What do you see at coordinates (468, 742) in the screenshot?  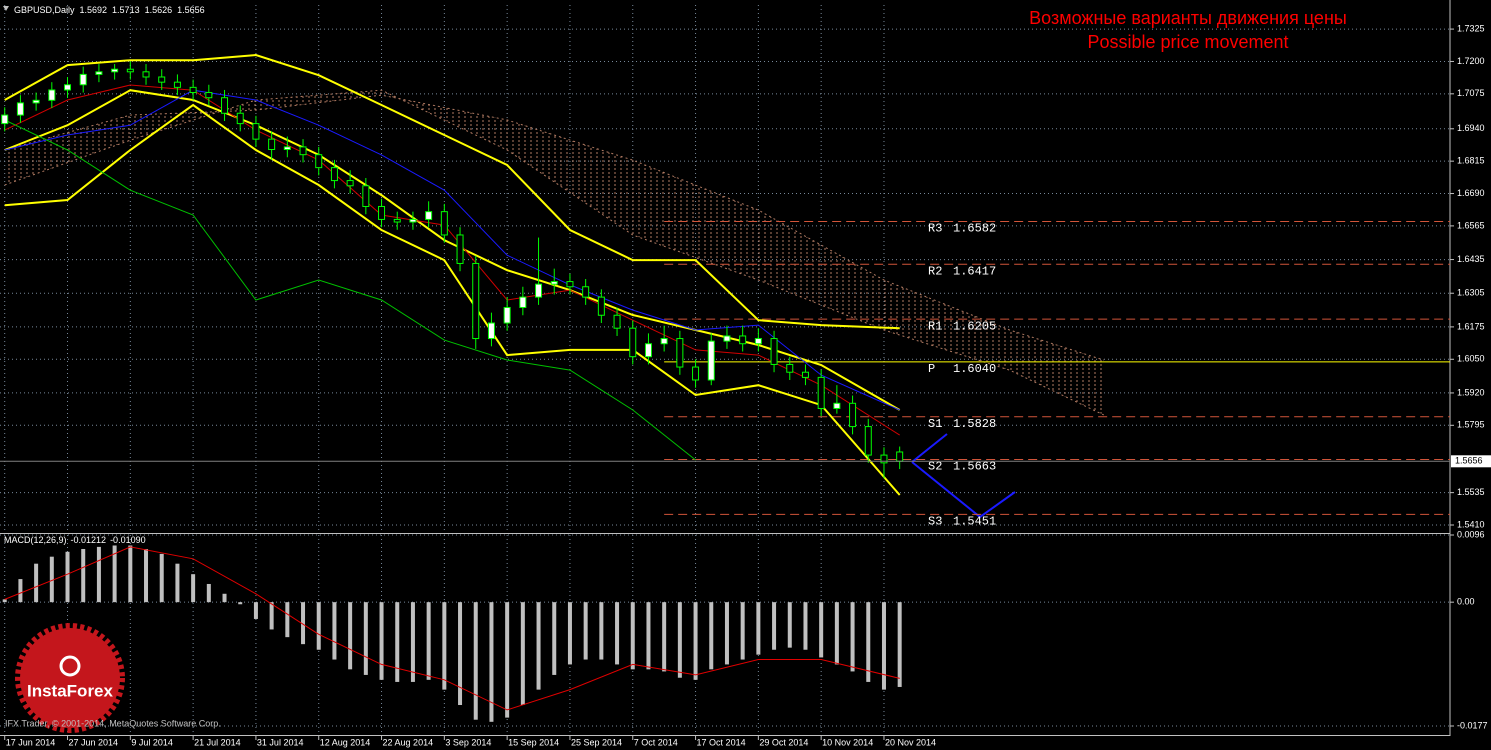 I see `x-tick-label: 3 Sep 2014` at bounding box center [468, 742].